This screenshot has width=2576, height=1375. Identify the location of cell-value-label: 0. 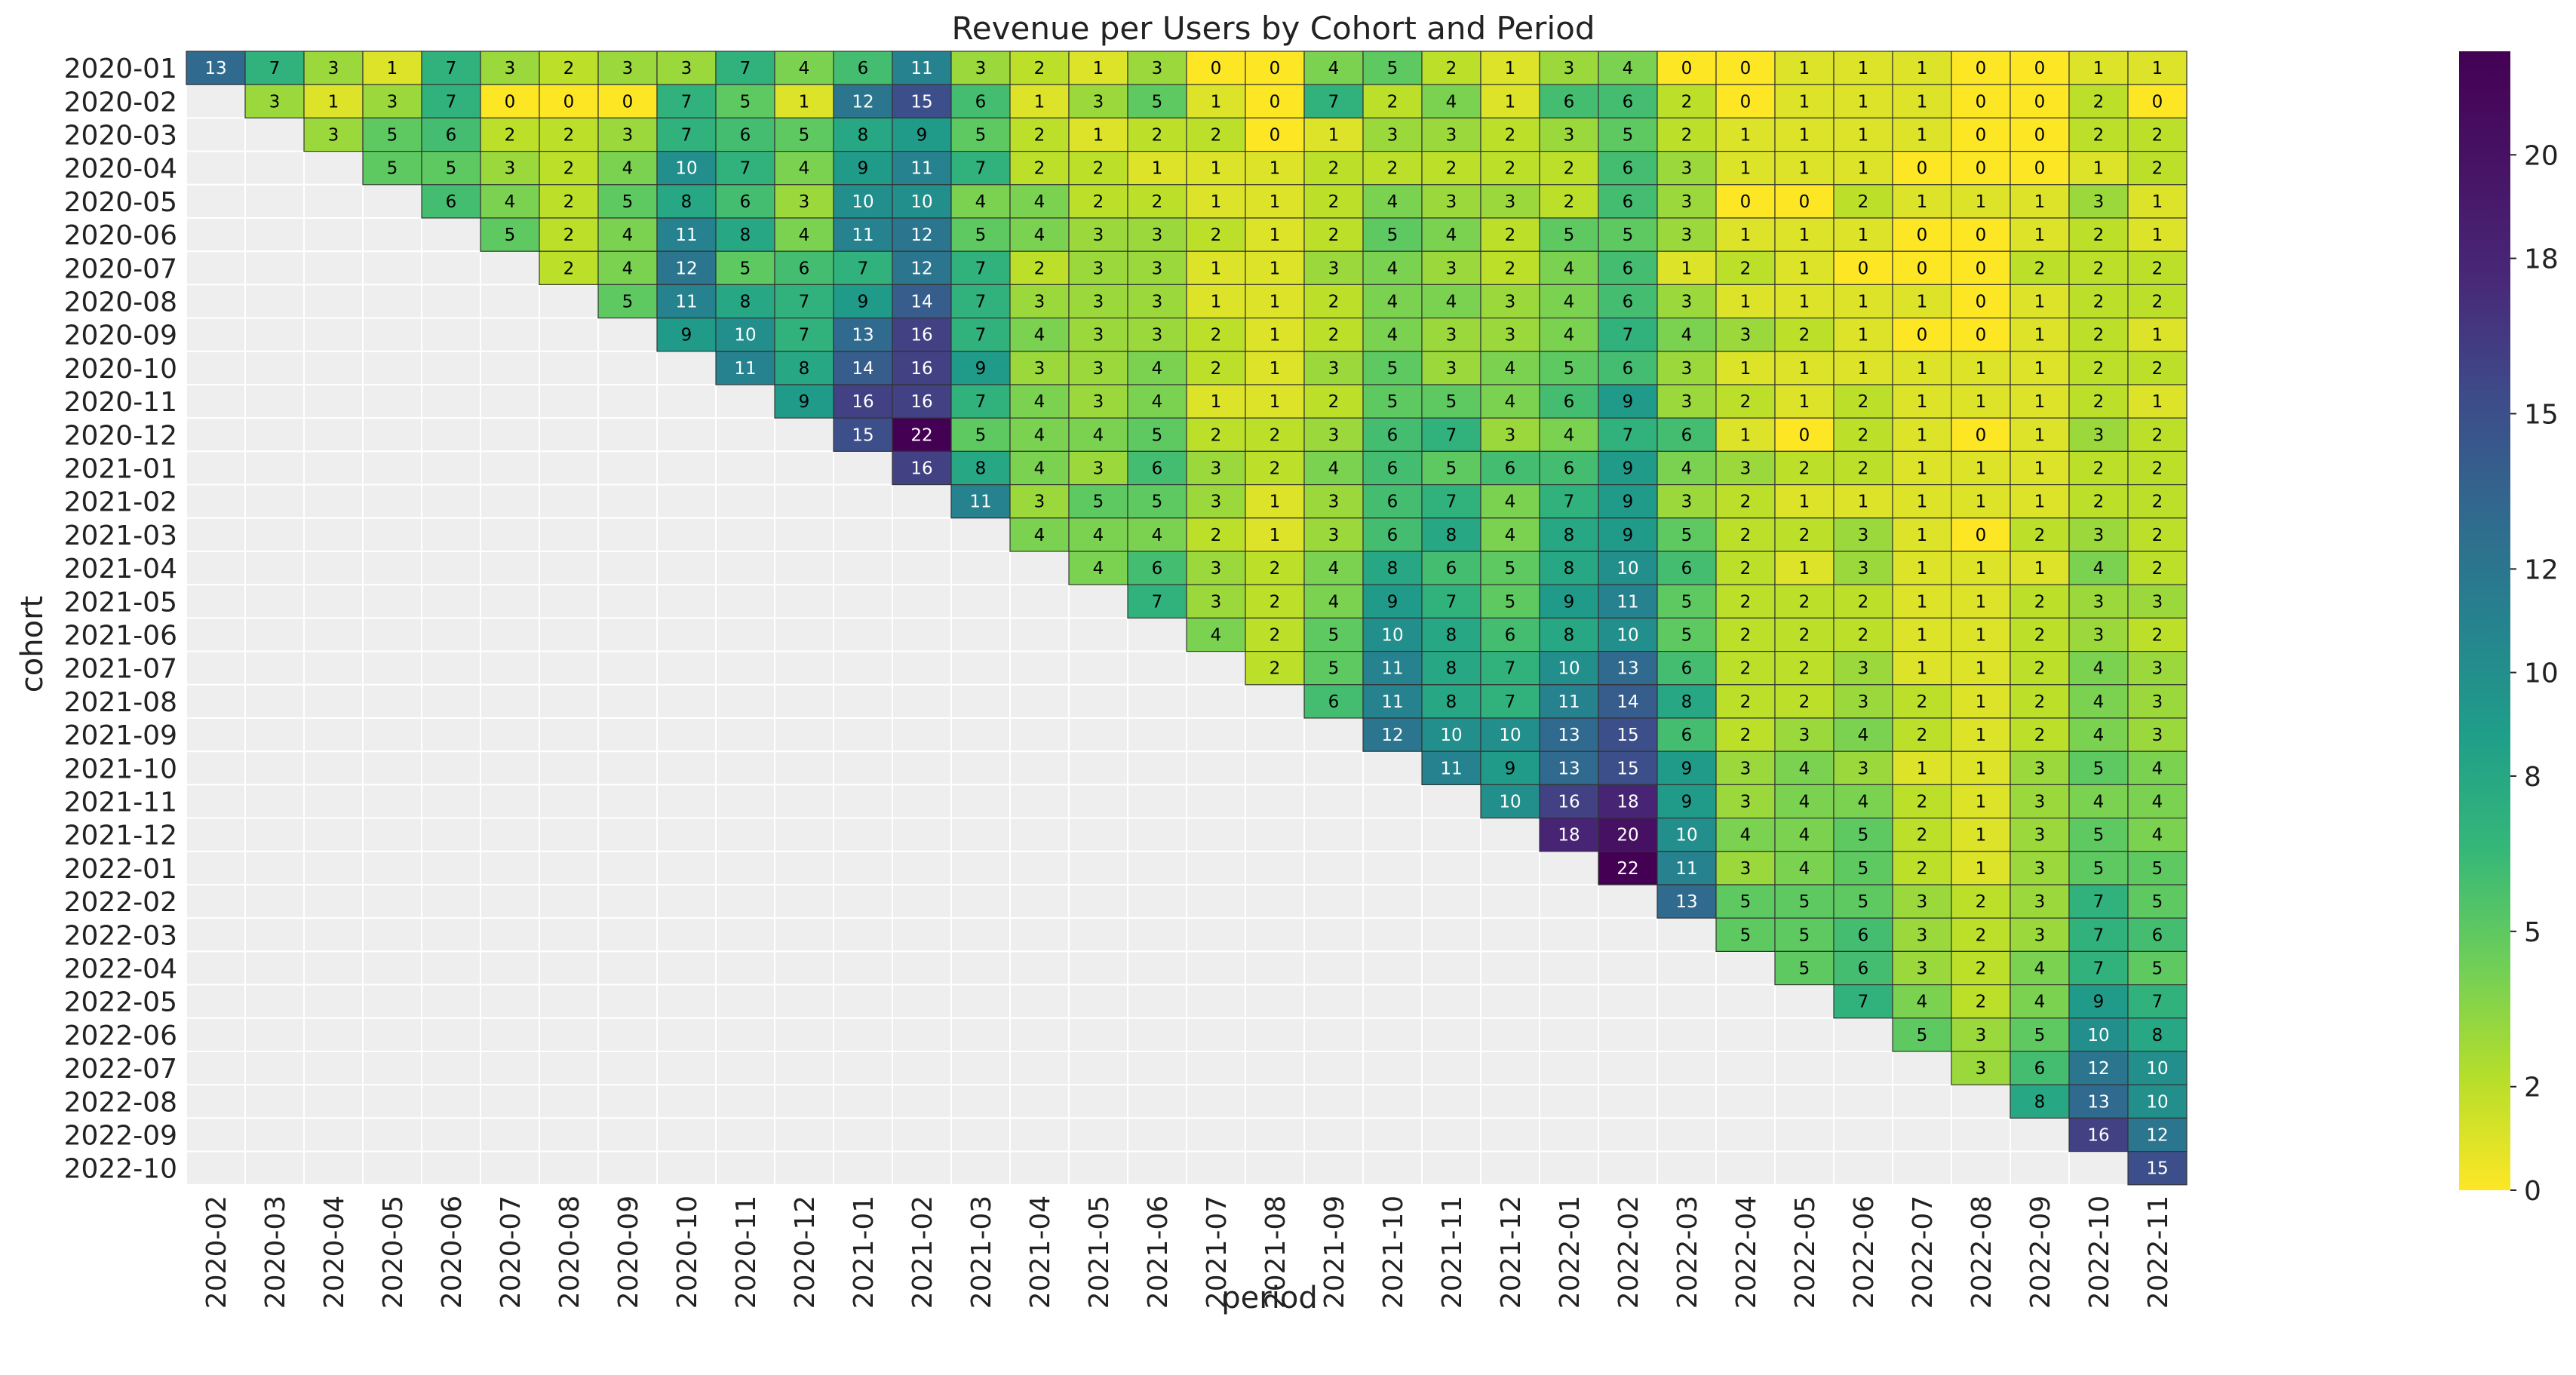
(2157, 102).